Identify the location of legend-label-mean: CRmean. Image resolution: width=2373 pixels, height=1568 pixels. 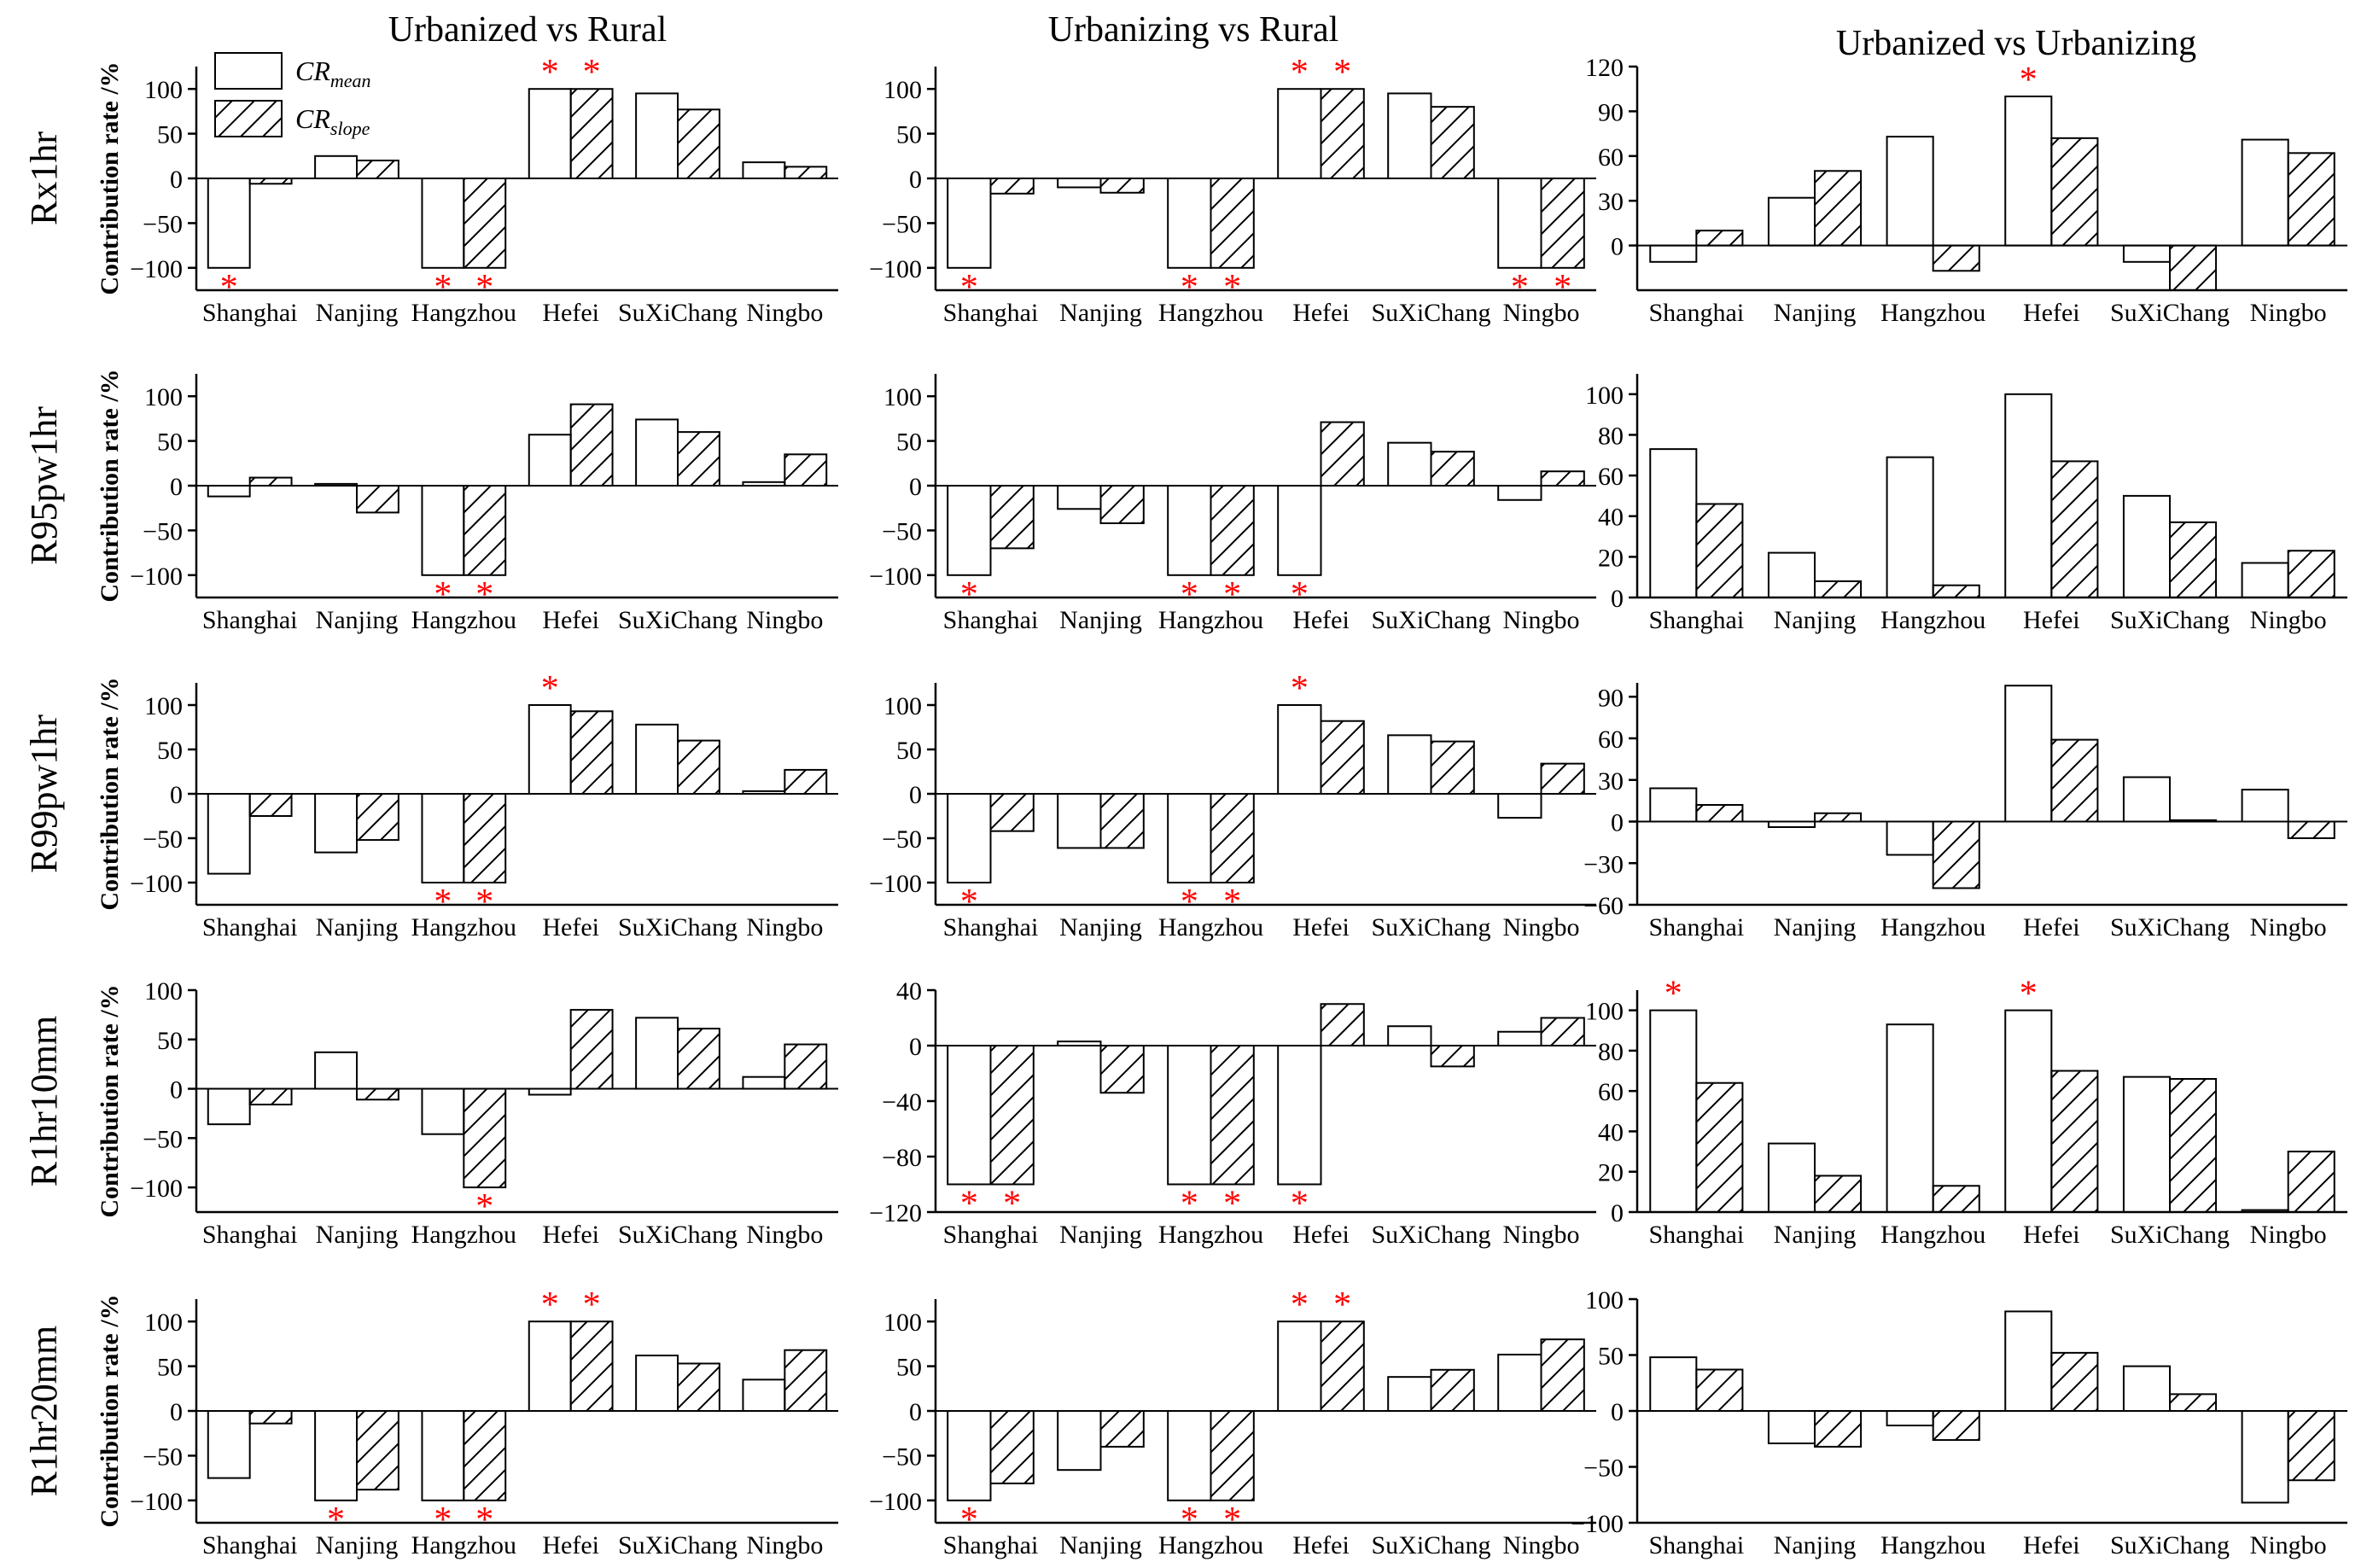
(333, 73).